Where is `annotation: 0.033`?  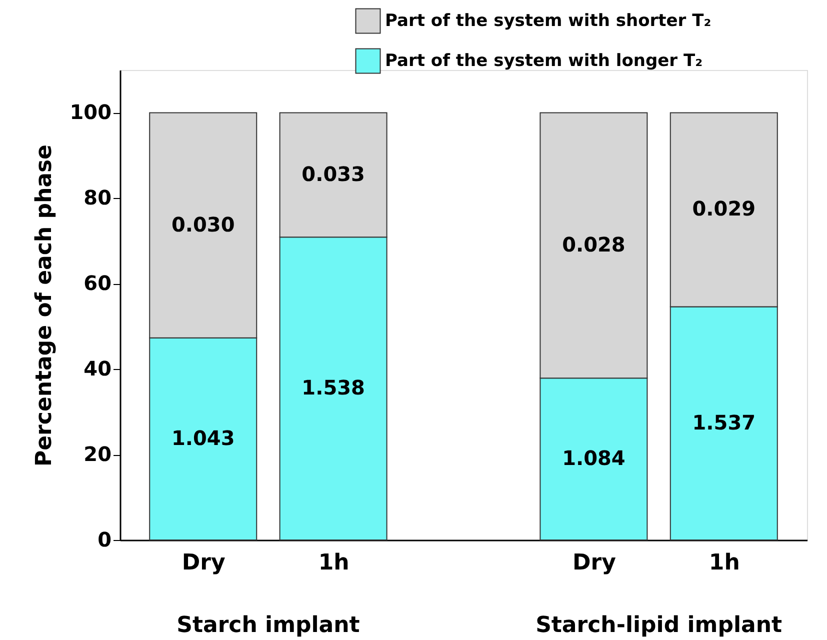
annotation: 0.033 is located at coordinates (333, 174).